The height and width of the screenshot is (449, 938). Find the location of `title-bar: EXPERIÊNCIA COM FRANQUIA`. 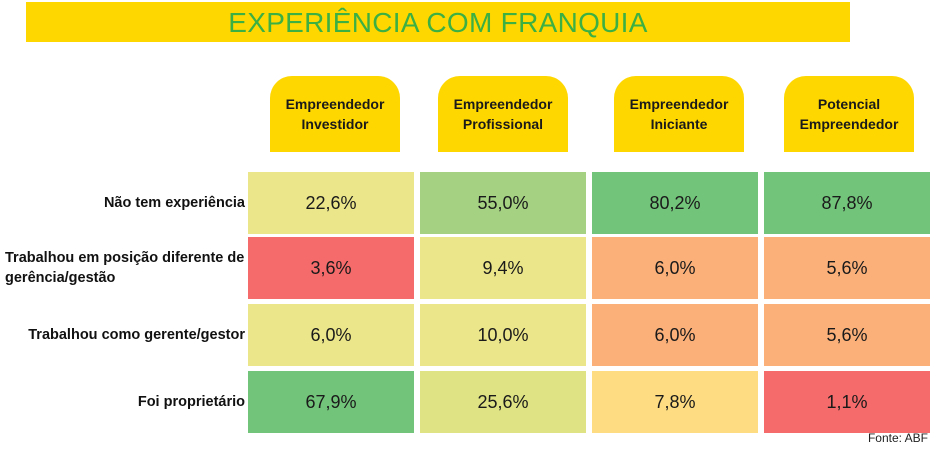

title-bar: EXPERIÊNCIA COM FRANQUIA is located at coordinates (438, 22).